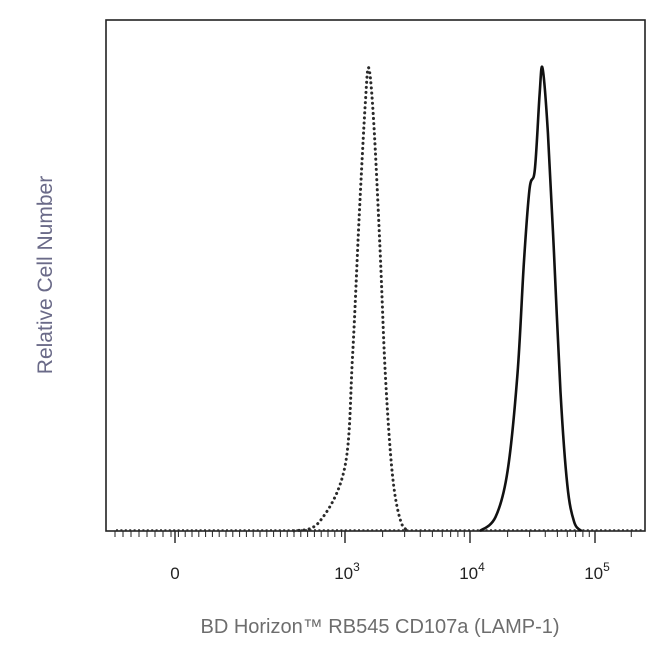  Describe the element at coordinates (472, 571) in the screenshot. I see `x-tick-label: 10⁴` at that location.